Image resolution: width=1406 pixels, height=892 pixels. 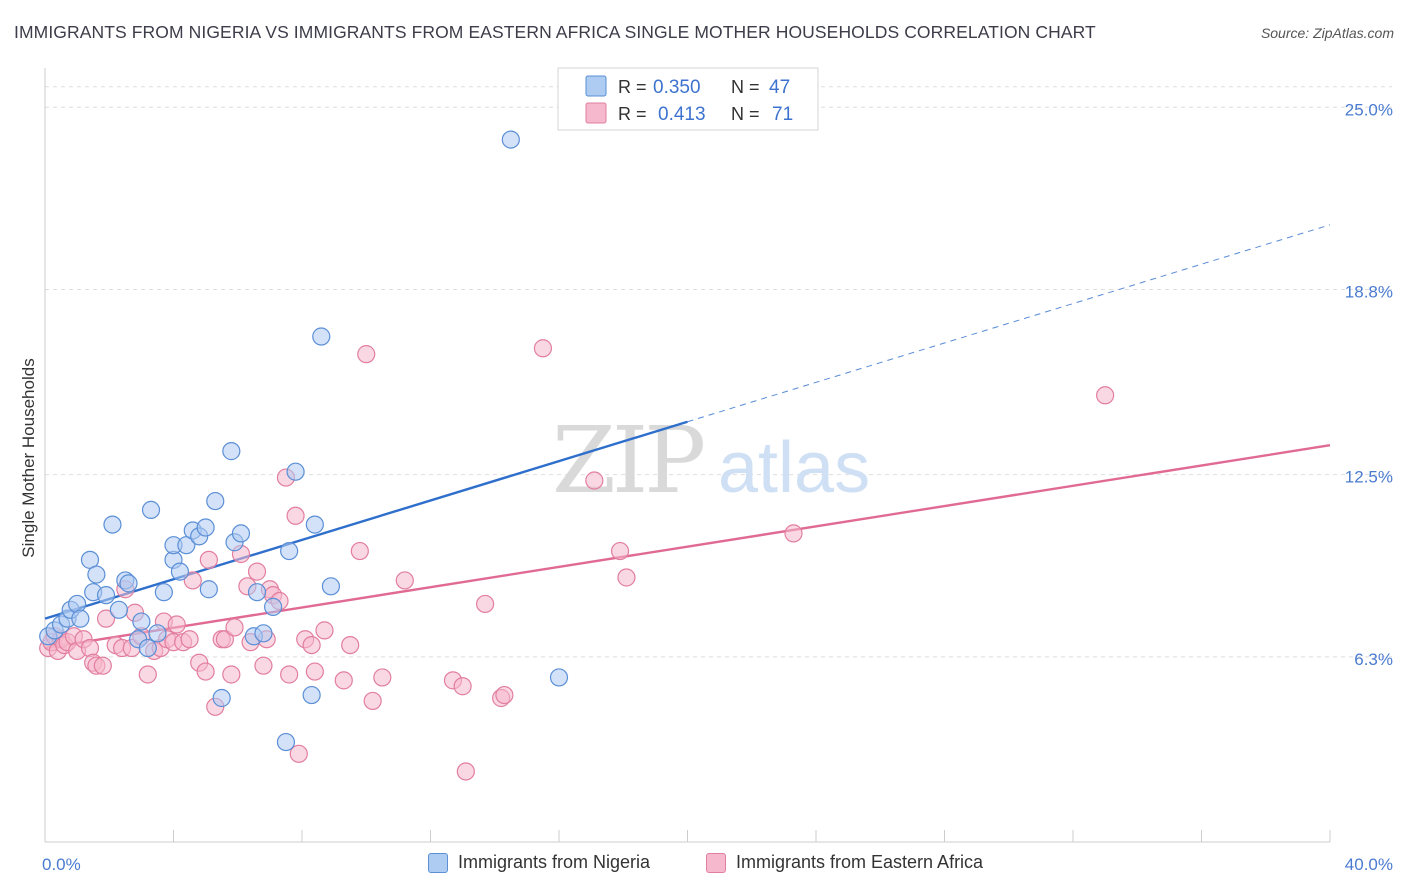 What do you see at coordinates (794, 468) in the screenshot?
I see `watermark-atlas: atlas` at bounding box center [794, 468].